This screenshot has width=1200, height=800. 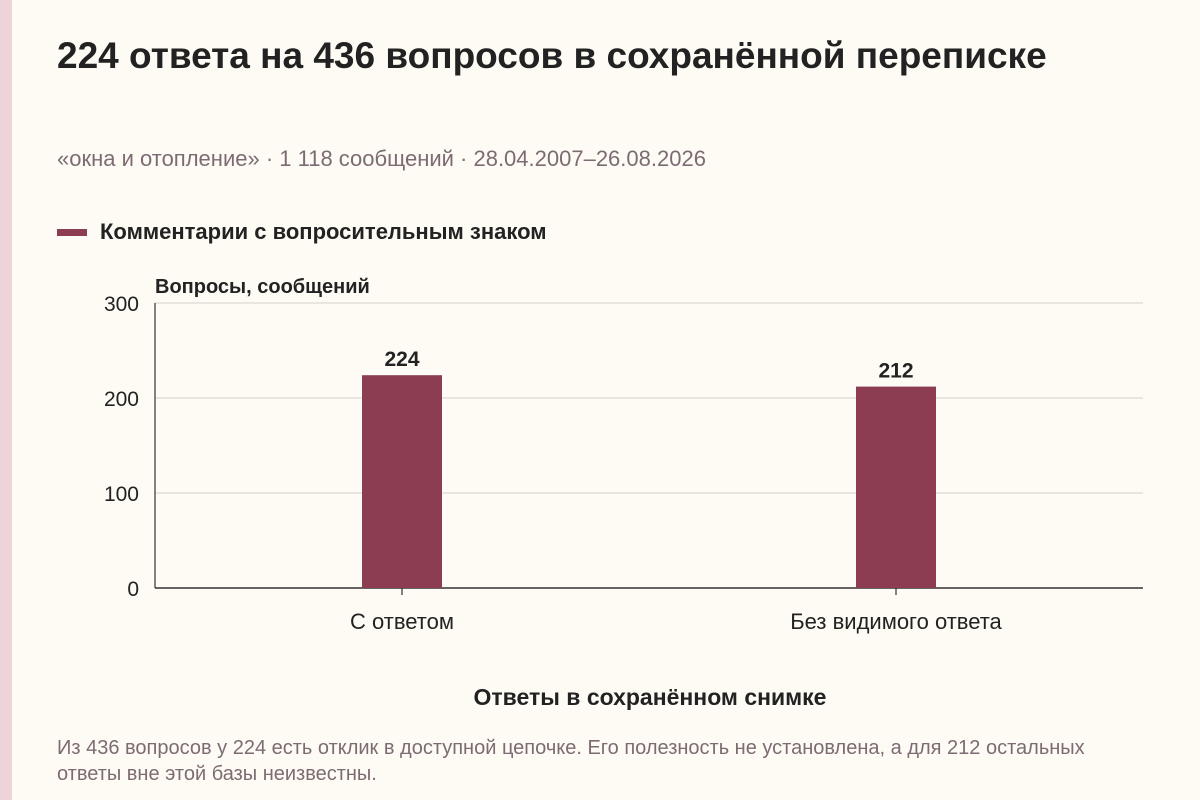 What do you see at coordinates (133, 589) in the screenshot?
I see `y-tick-label: 0` at bounding box center [133, 589].